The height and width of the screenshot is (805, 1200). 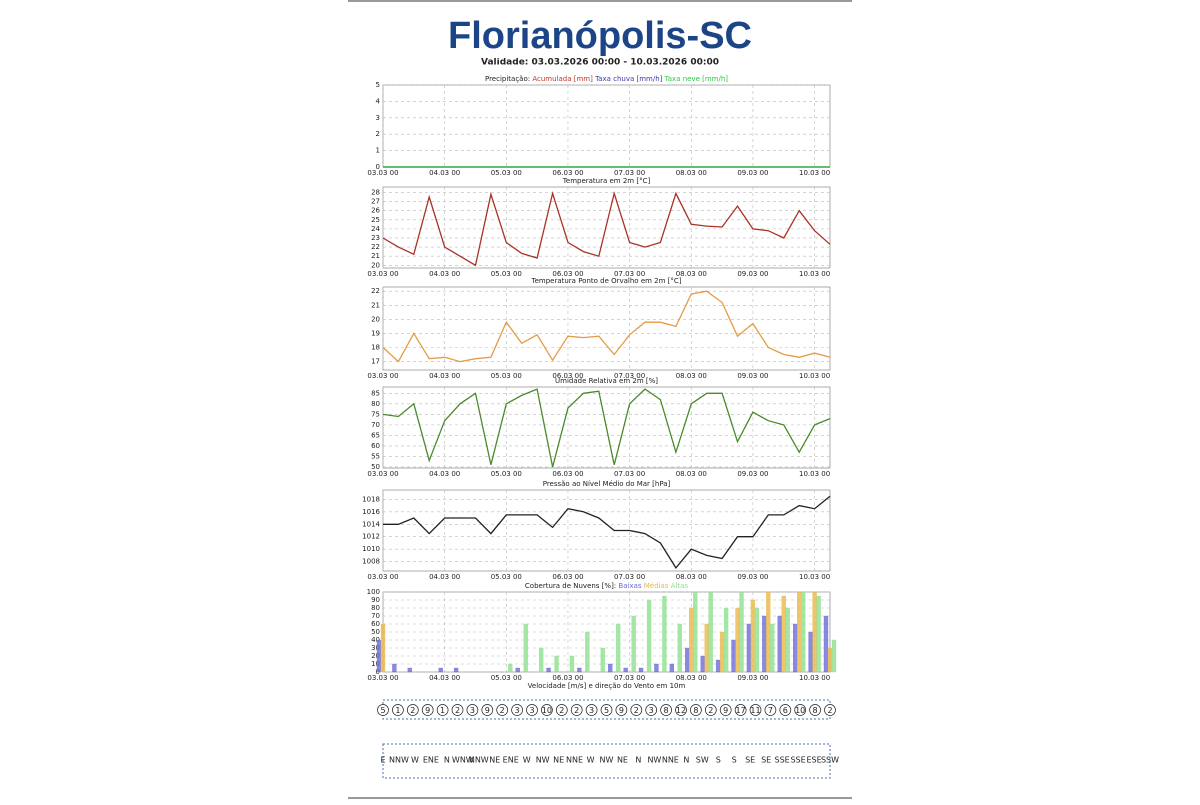 I want to click on y-tick-label: 10, so click(x=375, y=664).